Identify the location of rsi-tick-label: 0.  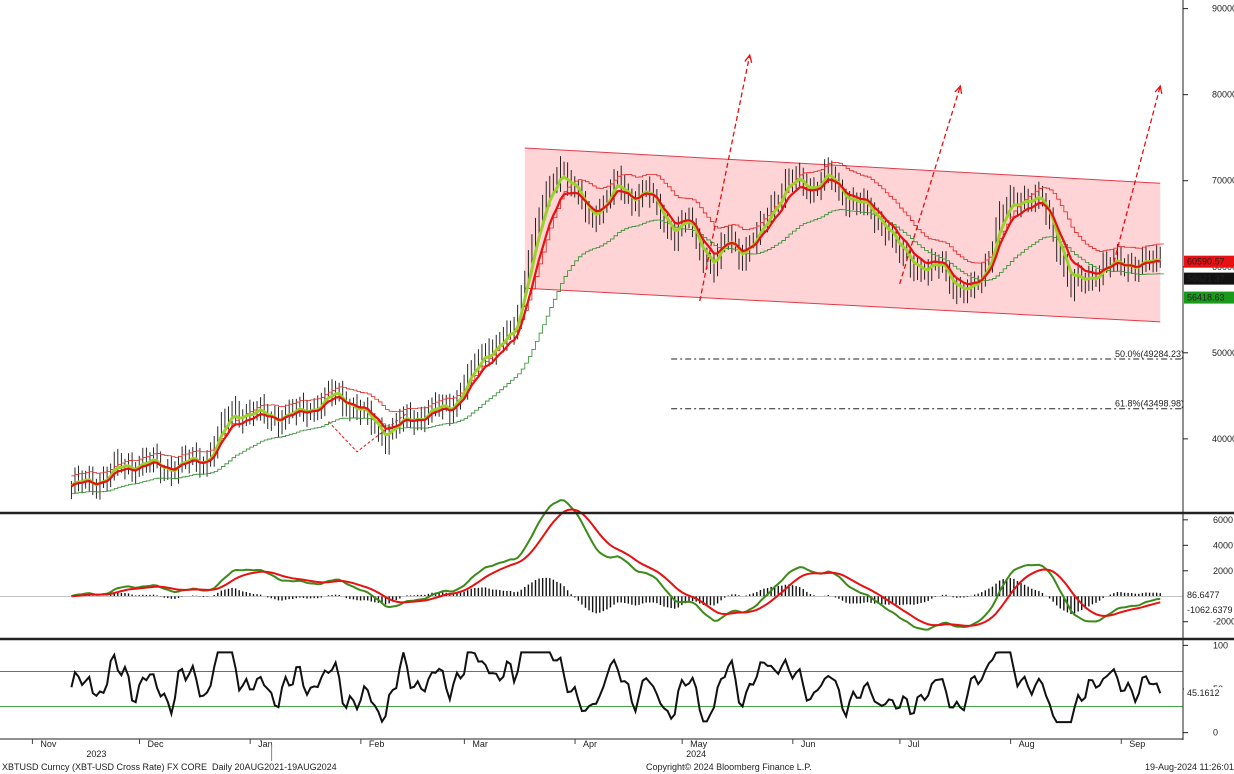
(1215, 733).